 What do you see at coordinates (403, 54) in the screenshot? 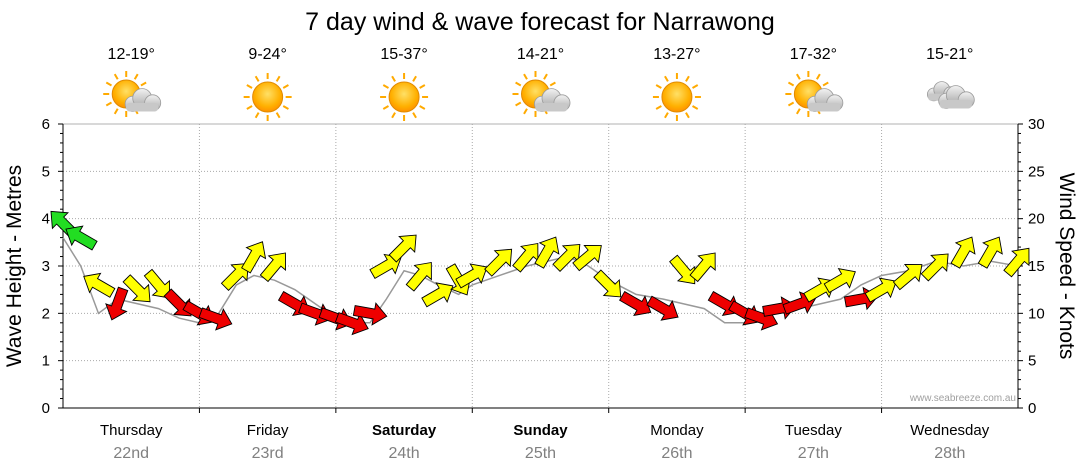
I see `temperature-range: 15-37°` at bounding box center [403, 54].